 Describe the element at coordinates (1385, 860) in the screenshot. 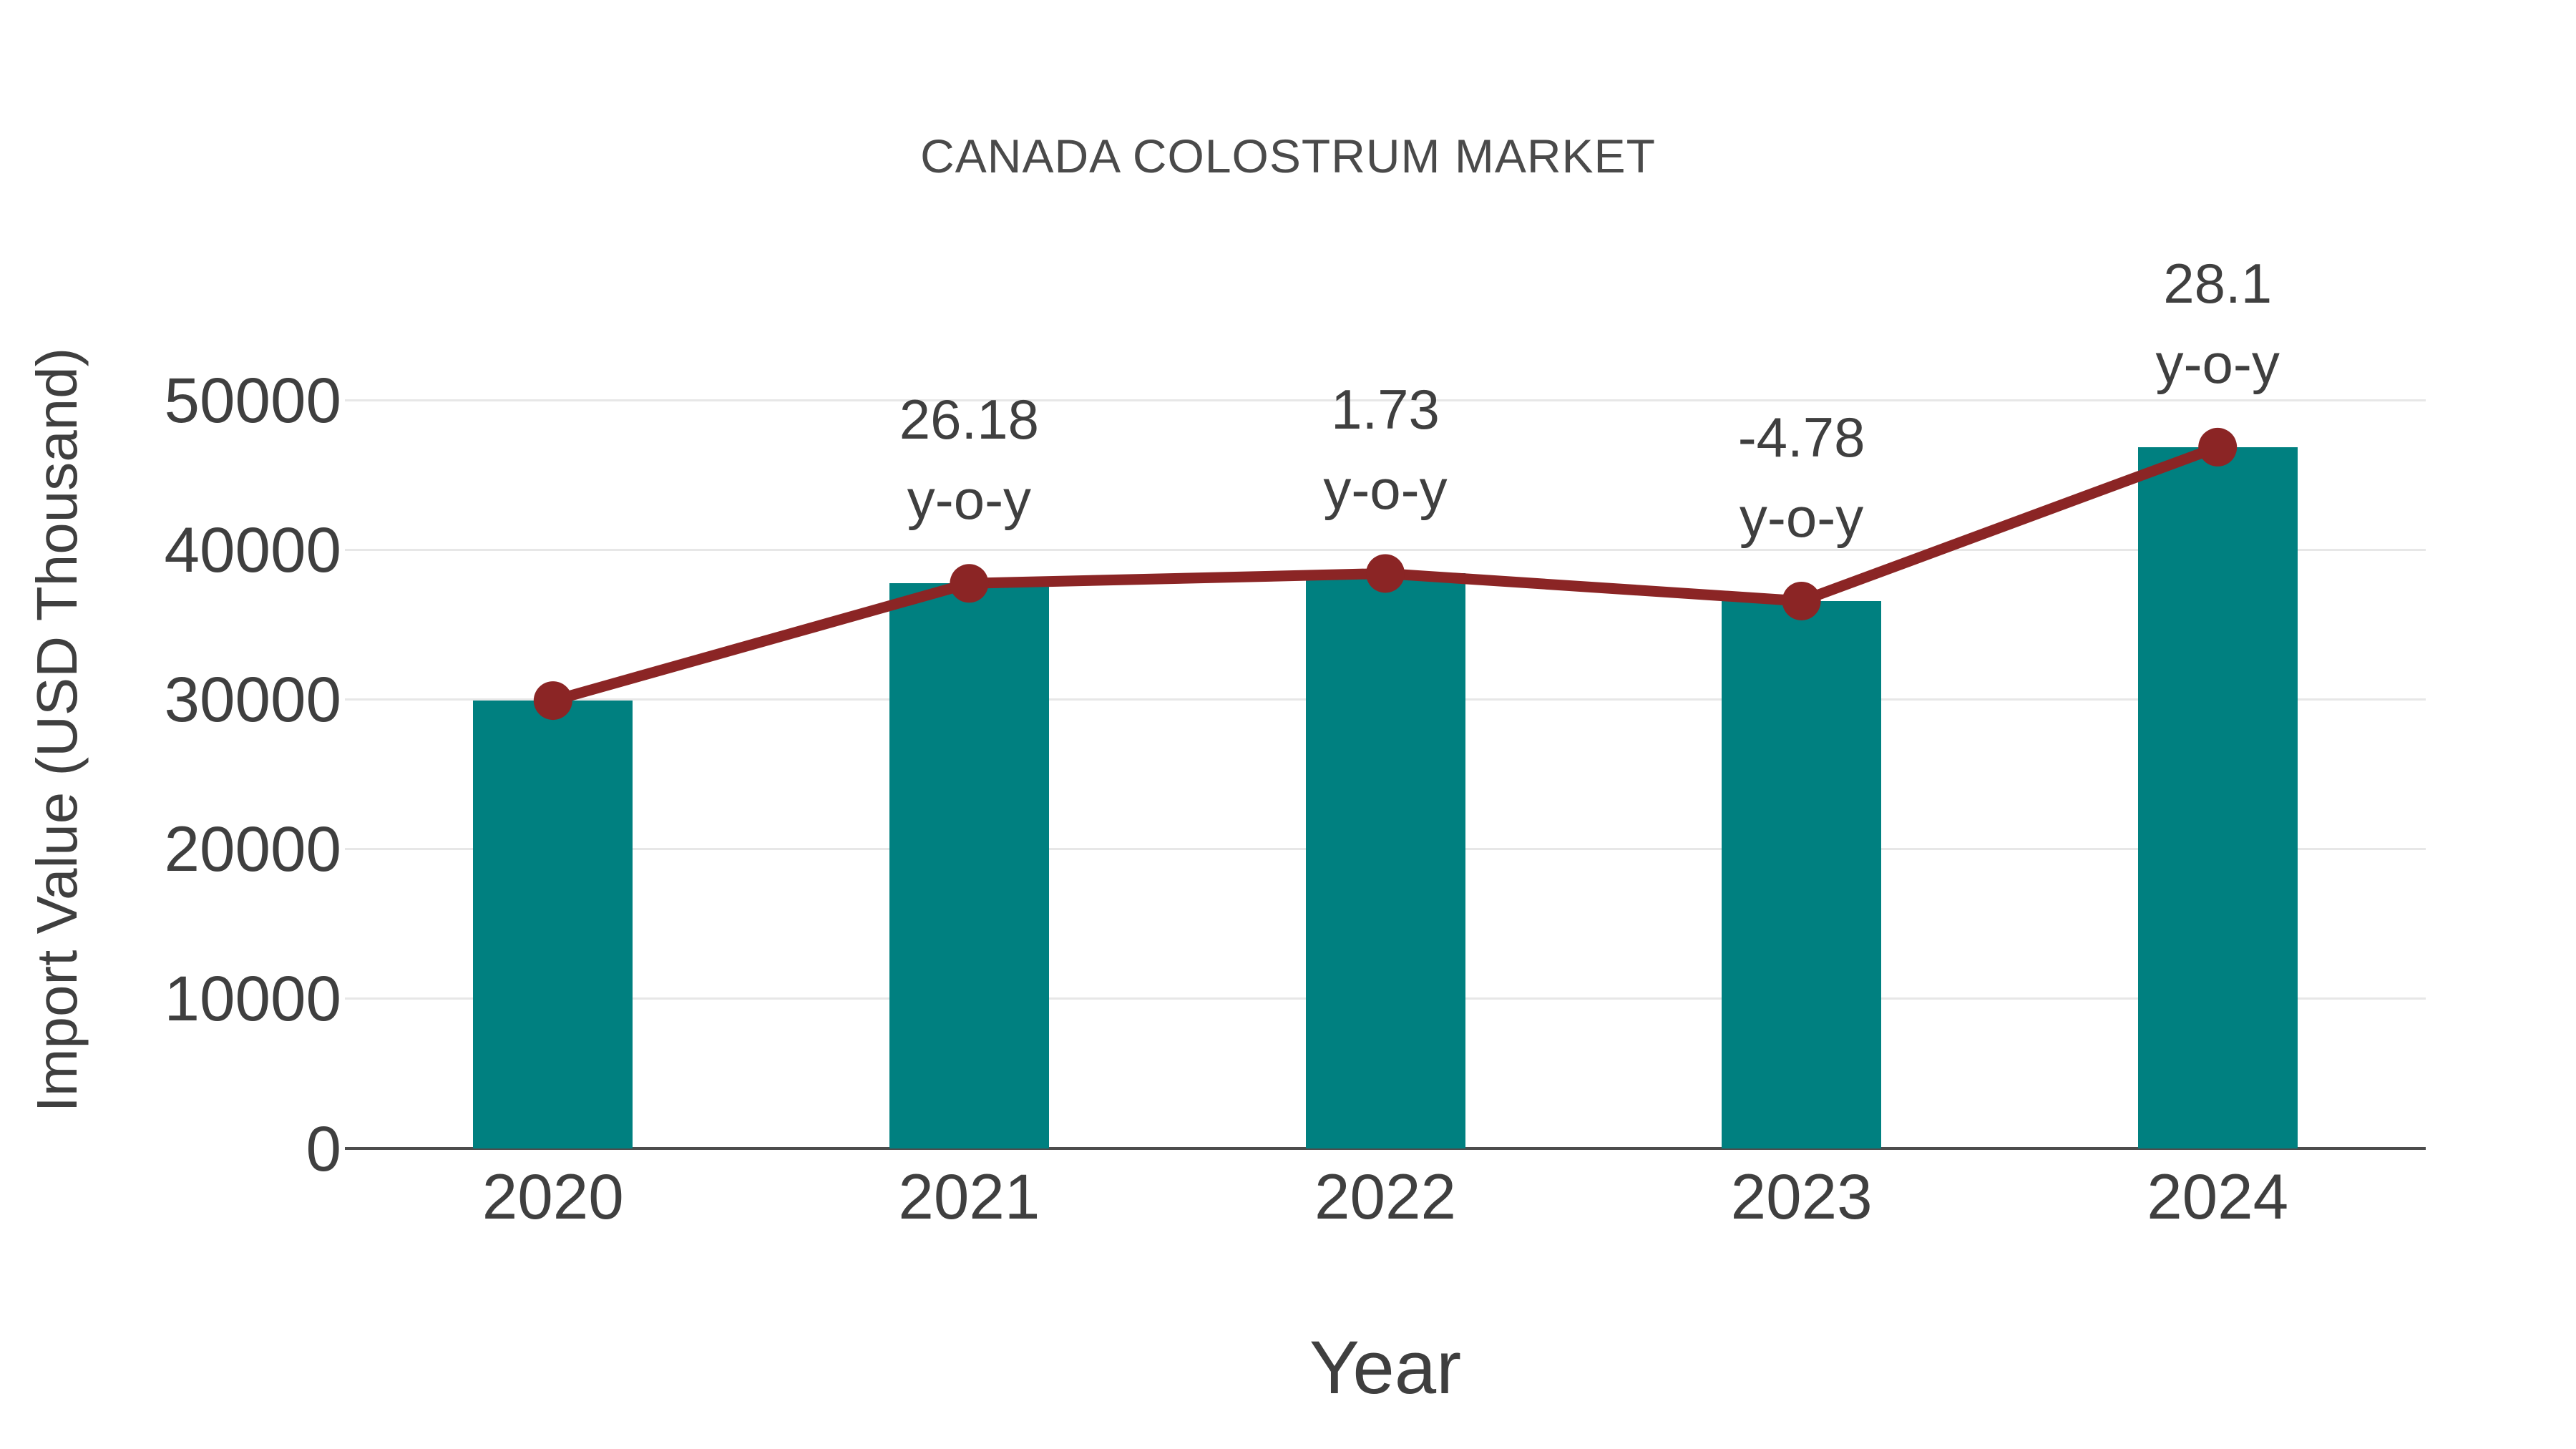

I see `bar-2022` at that location.